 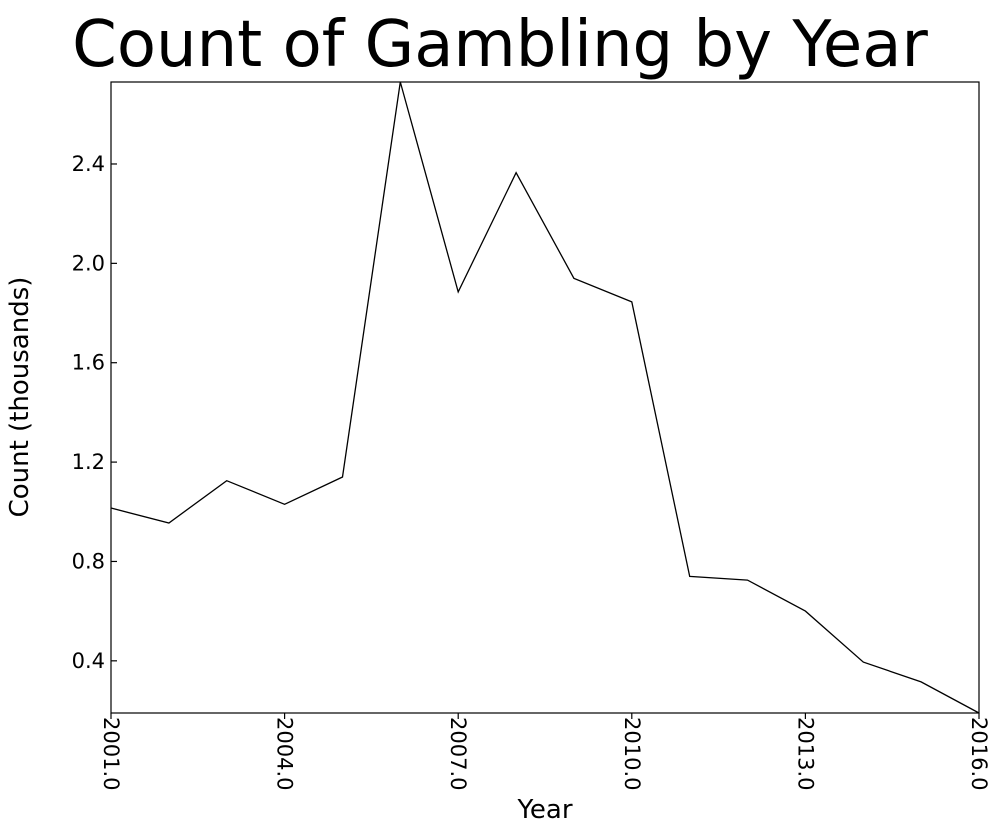 What do you see at coordinates (545, 751) in the screenshot?
I see `x-axis-ticks: 2001.0 2004.0 2007.0 2010.0 2013.0 2016.0` at bounding box center [545, 751].